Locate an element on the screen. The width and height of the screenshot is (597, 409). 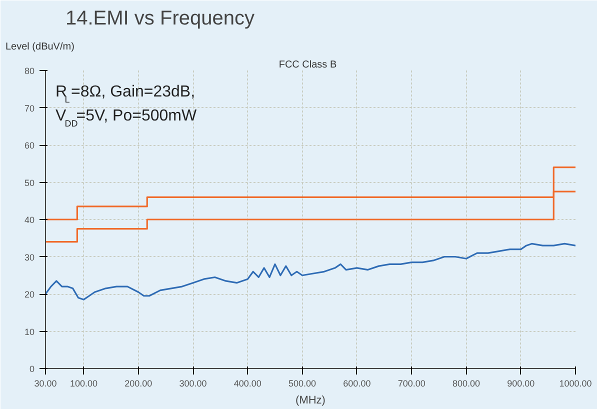
x-tick-label: 100.00 is located at coordinates (84, 383).